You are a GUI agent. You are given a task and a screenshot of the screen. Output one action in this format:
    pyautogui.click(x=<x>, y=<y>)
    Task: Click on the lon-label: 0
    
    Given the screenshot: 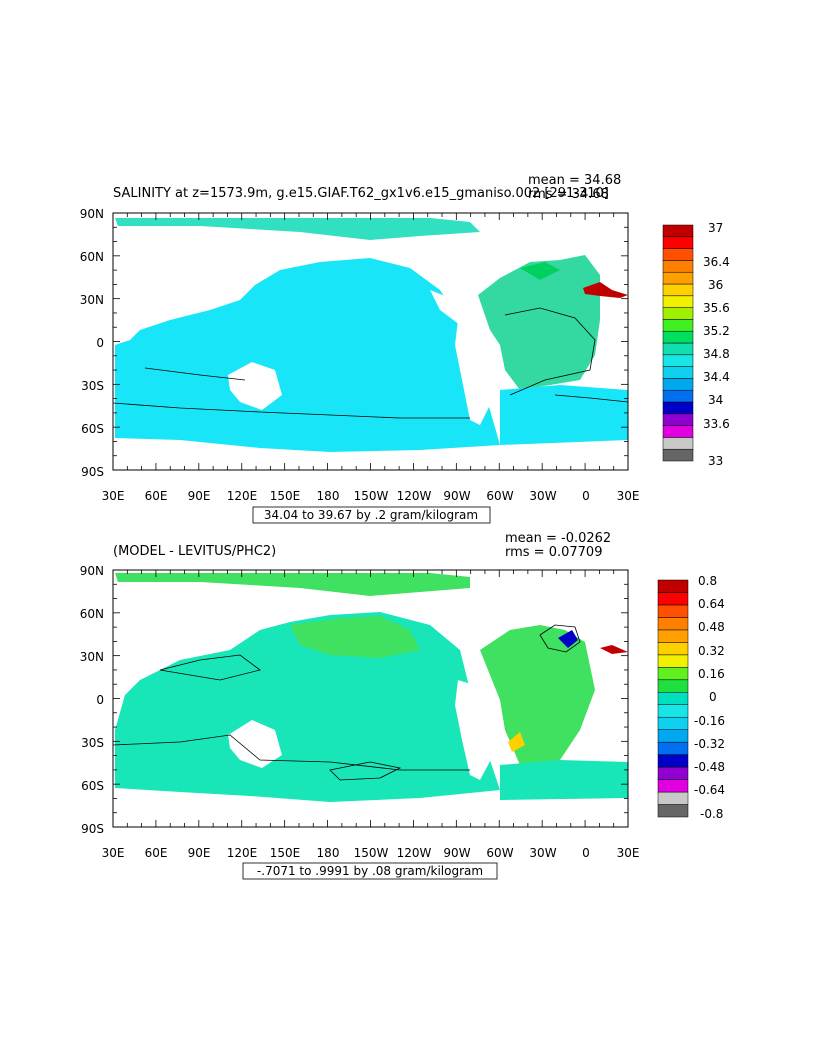 What is the action you would take?
    pyautogui.click(x=586, y=853)
    